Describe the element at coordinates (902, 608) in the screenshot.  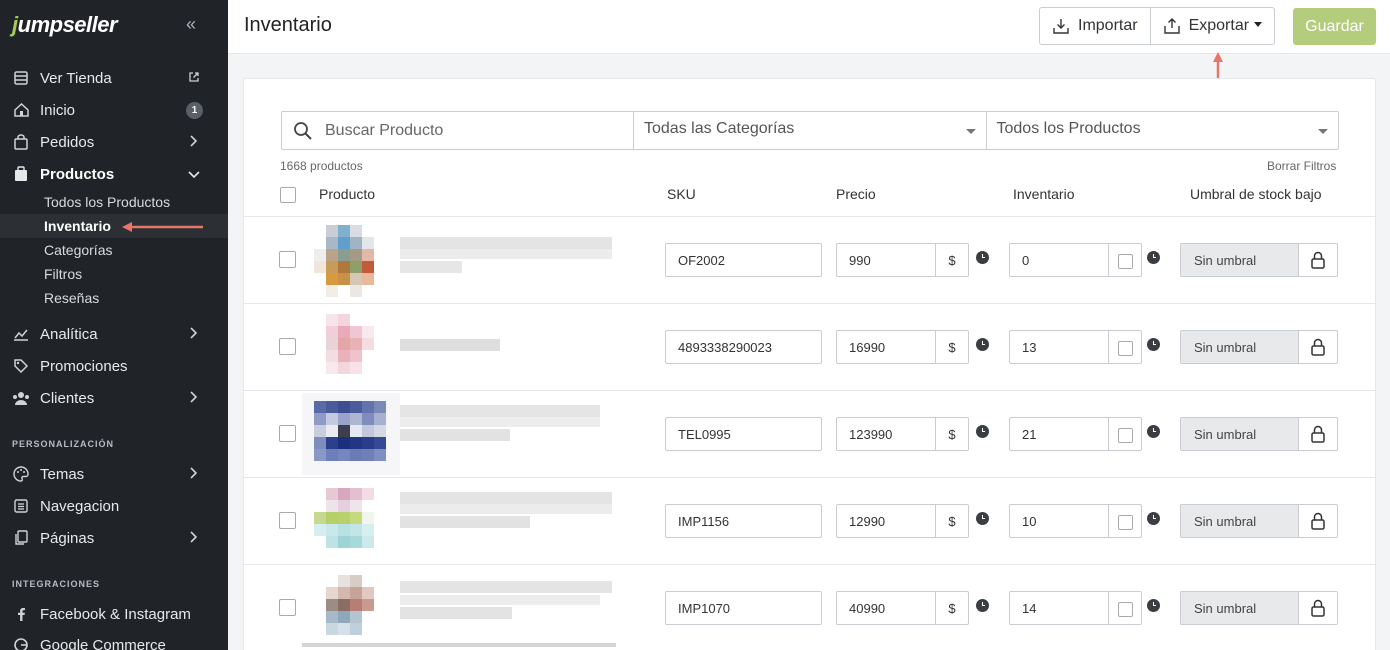
I see `price-input: 40990 $` at that location.